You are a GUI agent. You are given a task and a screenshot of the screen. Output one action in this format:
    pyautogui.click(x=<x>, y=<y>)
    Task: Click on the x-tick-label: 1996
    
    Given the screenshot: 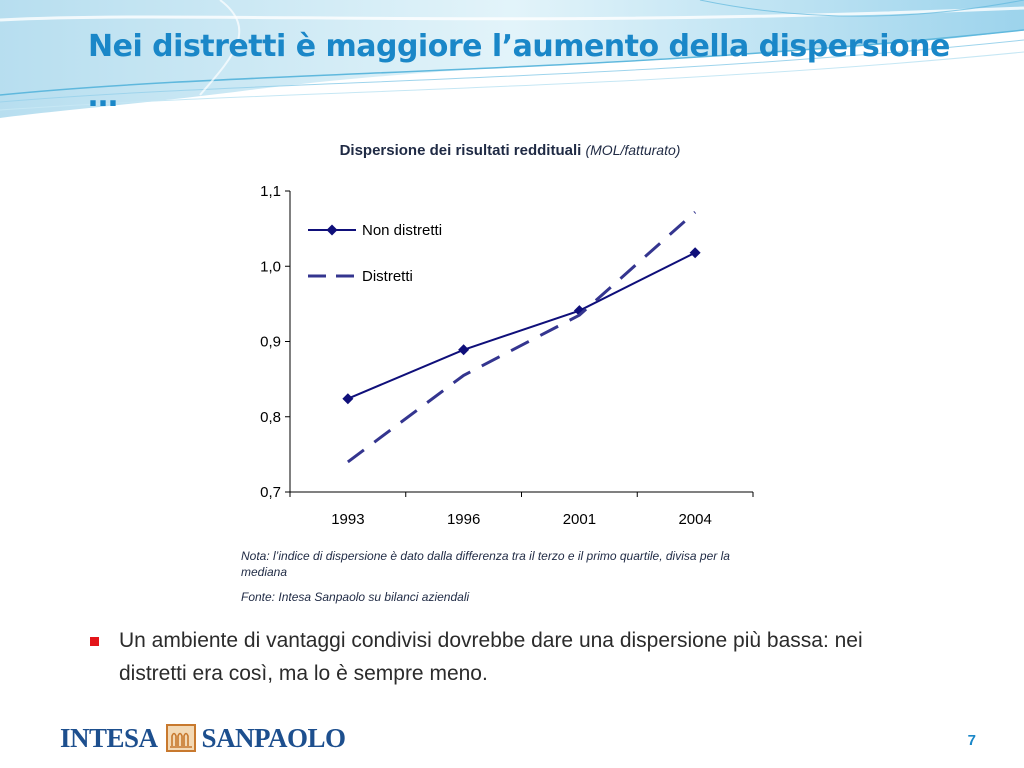 What is the action you would take?
    pyautogui.click(x=463, y=519)
    